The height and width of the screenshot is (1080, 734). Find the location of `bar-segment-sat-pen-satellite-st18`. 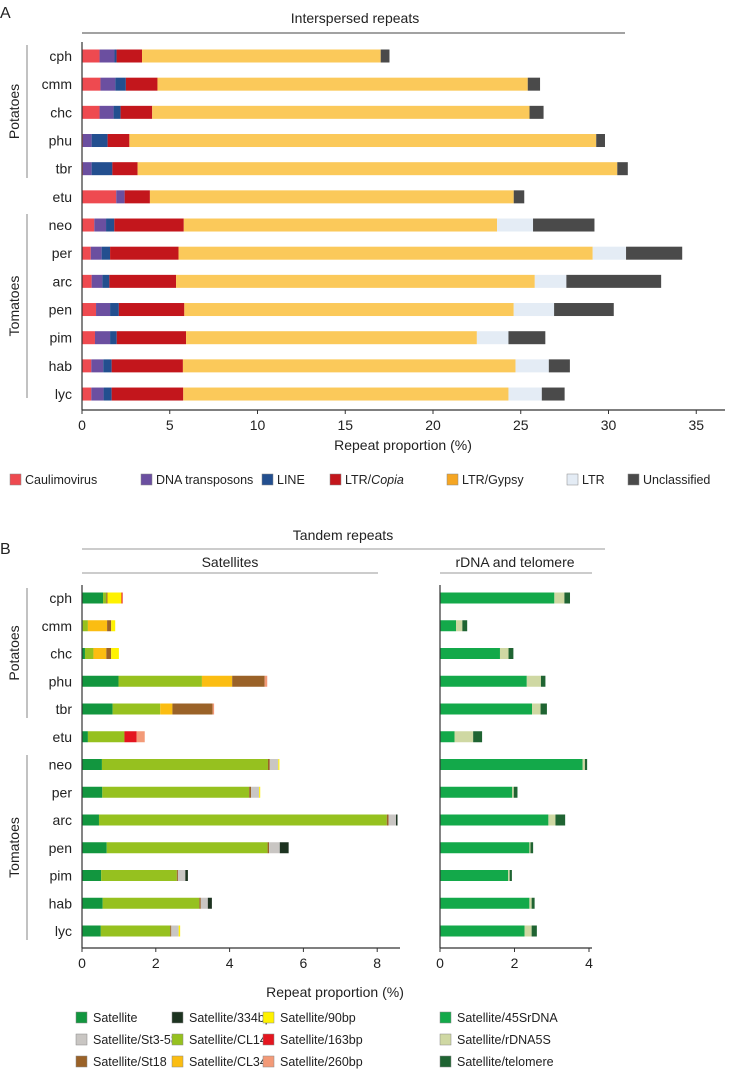

bar-segment-sat-pen-satellite-st18 is located at coordinates (268, 848).